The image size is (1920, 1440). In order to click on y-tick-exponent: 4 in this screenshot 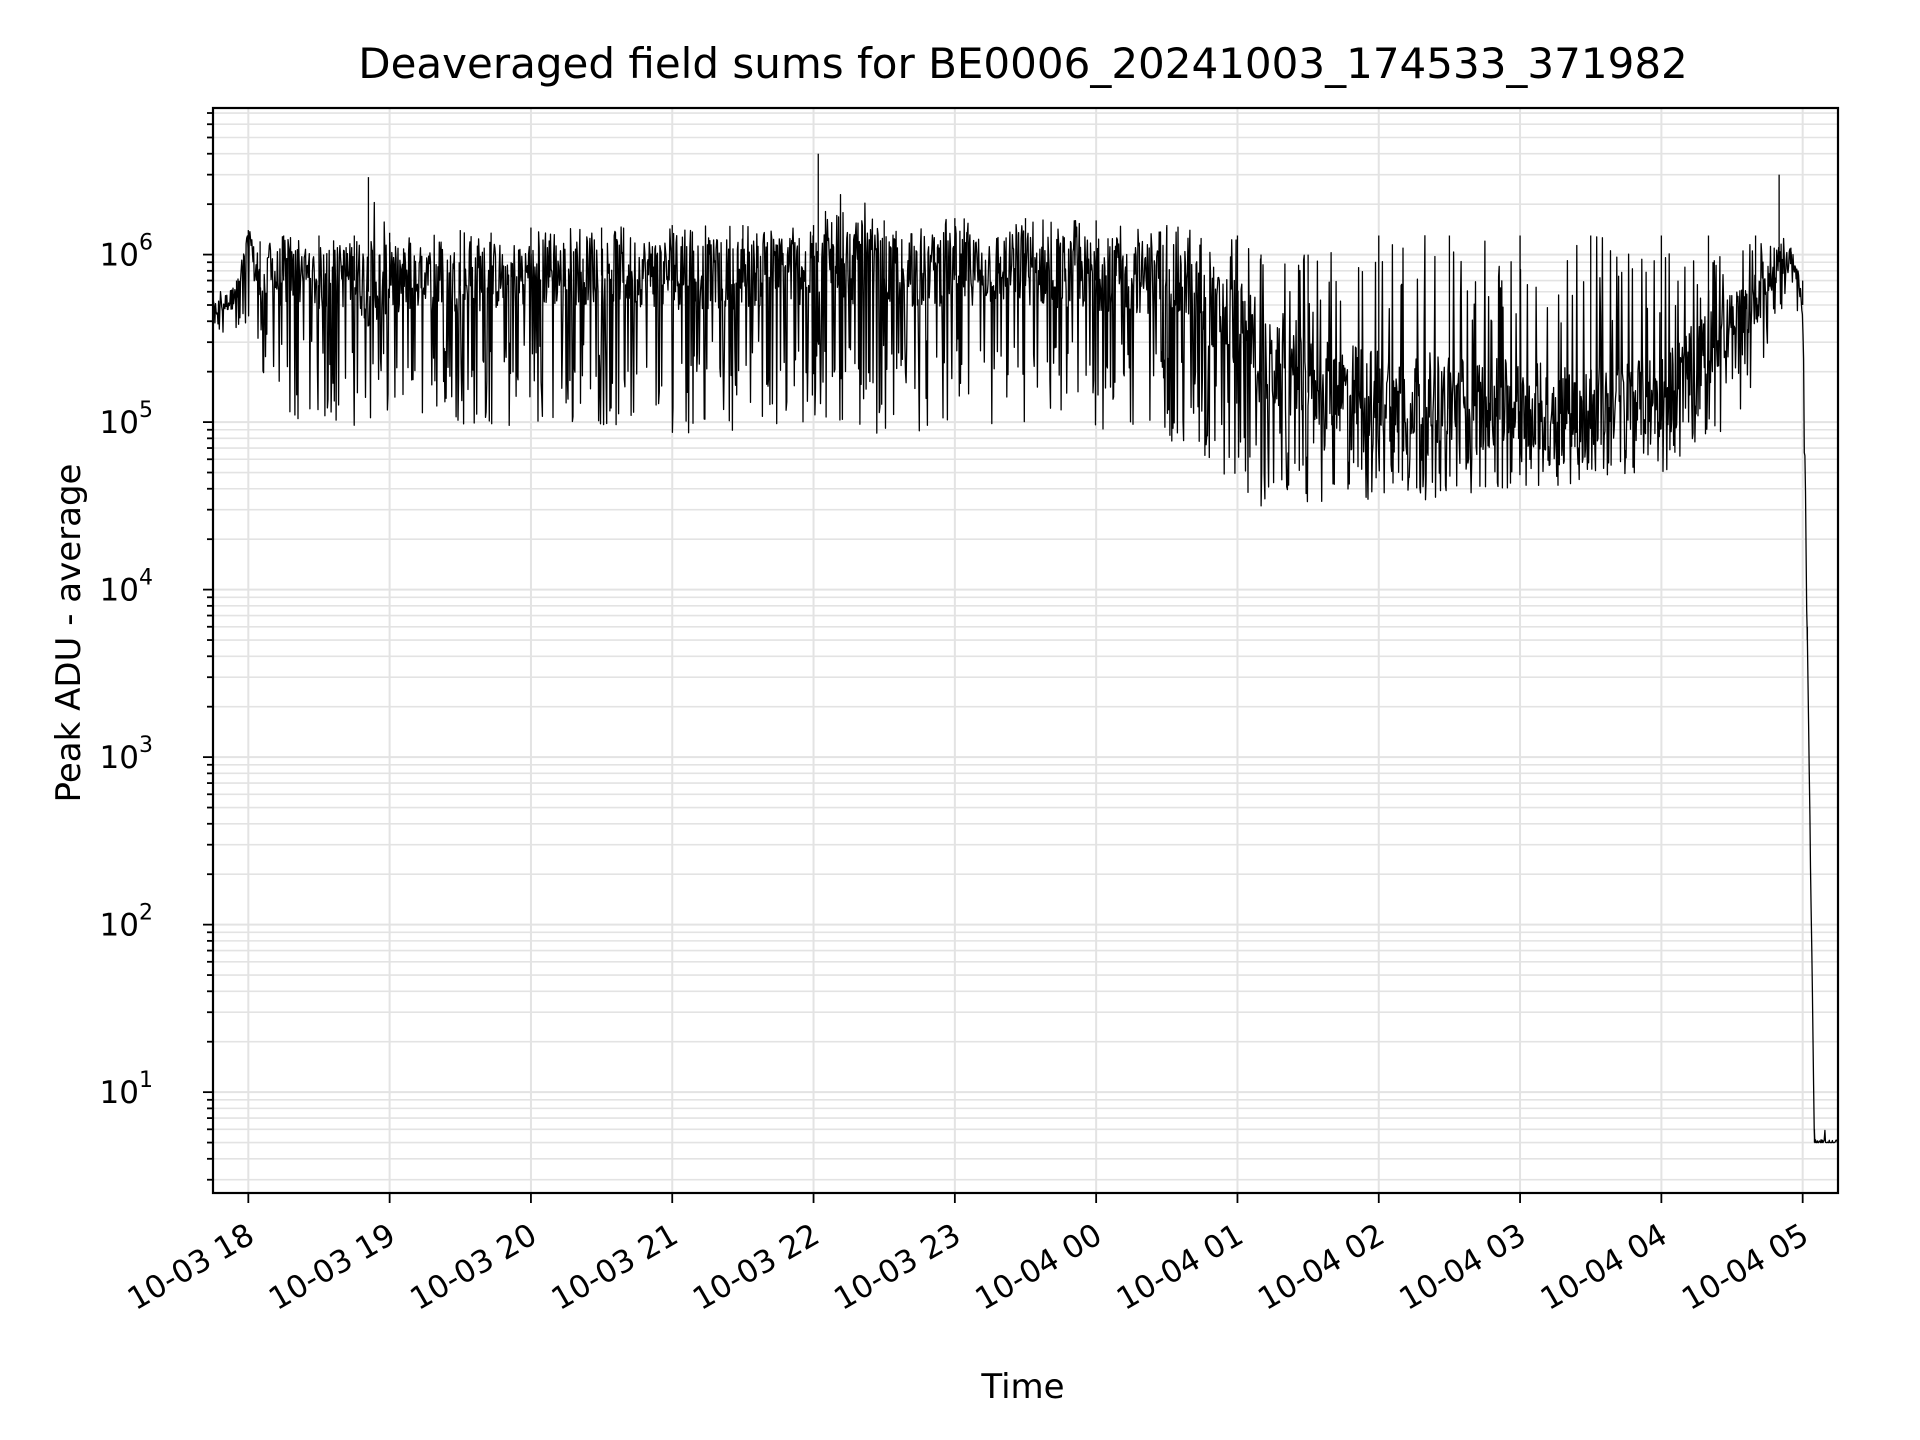, I will do `click(146, 578)`.